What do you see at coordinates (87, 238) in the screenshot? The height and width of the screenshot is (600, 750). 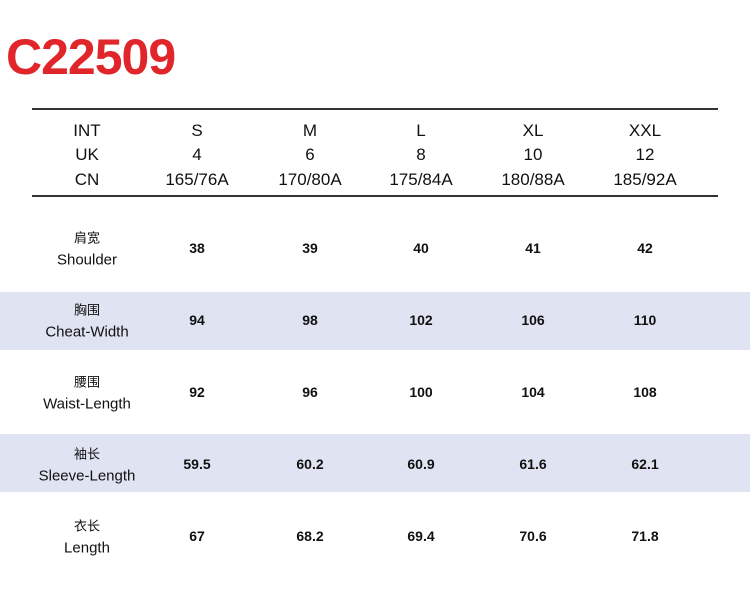 I see `row-label-zh: 肩宽` at bounding box center [87, 238].